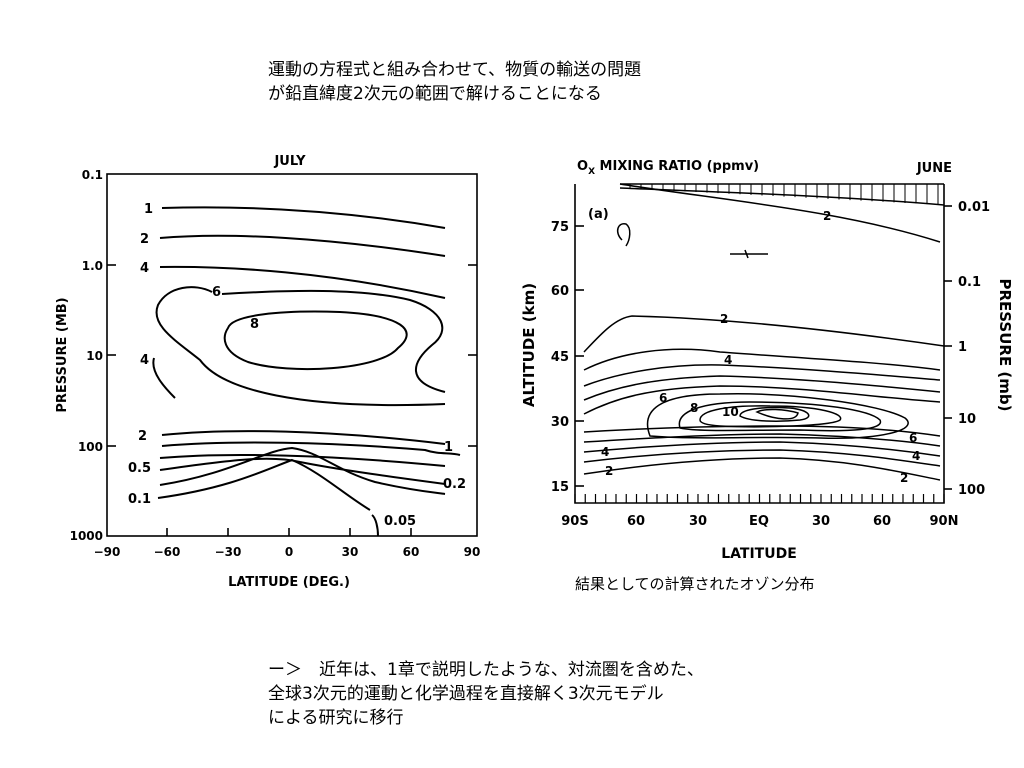  I want to click on bottom-text-line-3: による研究に移行, so click(336, 718).